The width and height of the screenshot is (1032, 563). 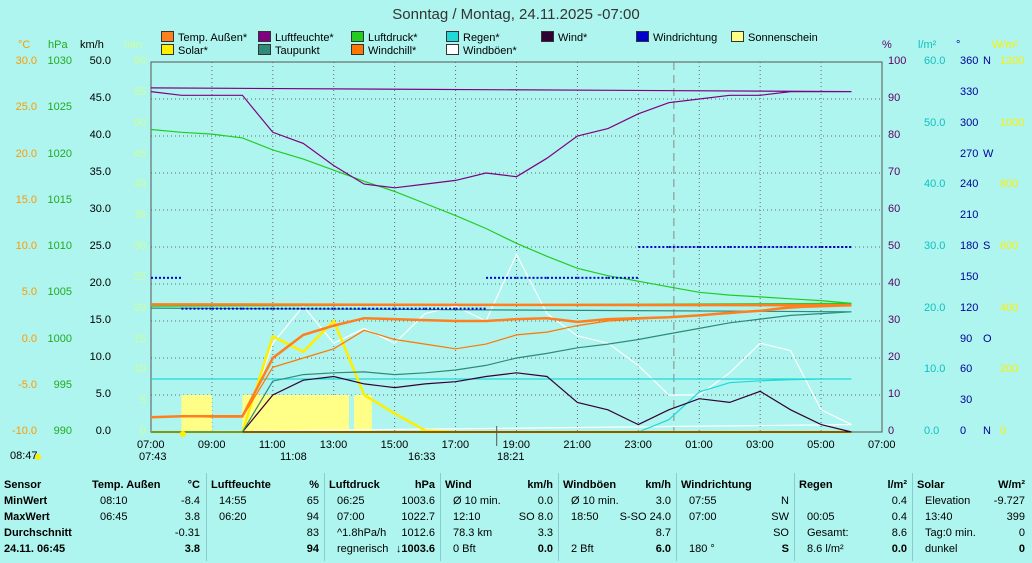 What do you see at coordinates (894, 209) in the screenshot?
I see `humidity-tick: 60` at bounding box center [894, 209].